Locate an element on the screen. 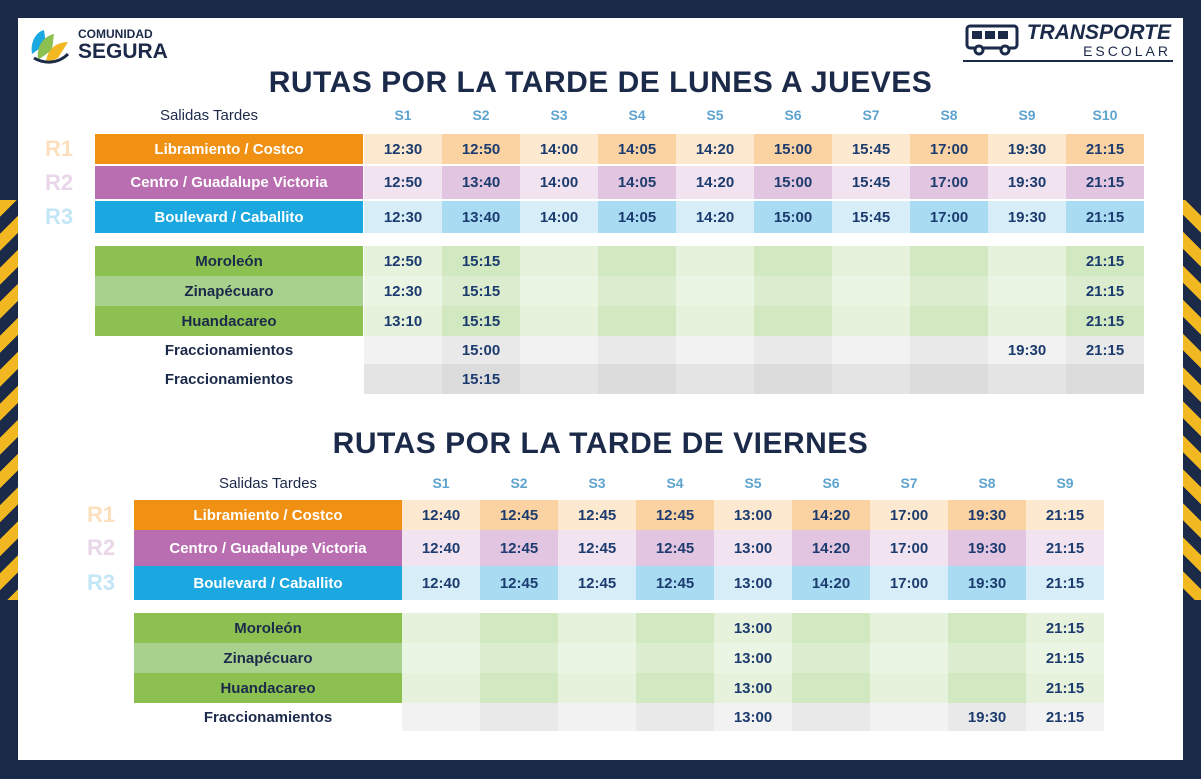  extra-route-name: Moroleón is located at coordinates (229, 261).